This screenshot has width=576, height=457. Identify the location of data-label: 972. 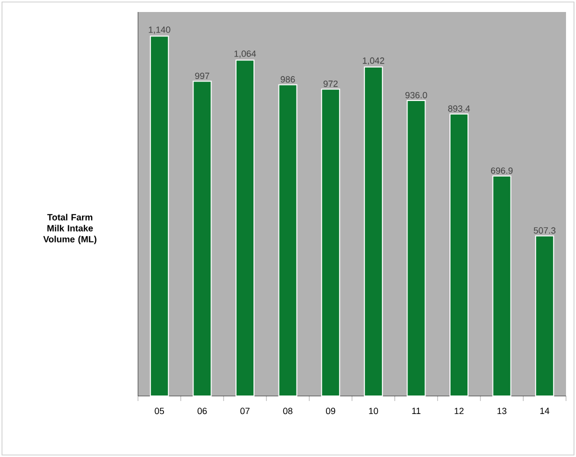
(331, 83).